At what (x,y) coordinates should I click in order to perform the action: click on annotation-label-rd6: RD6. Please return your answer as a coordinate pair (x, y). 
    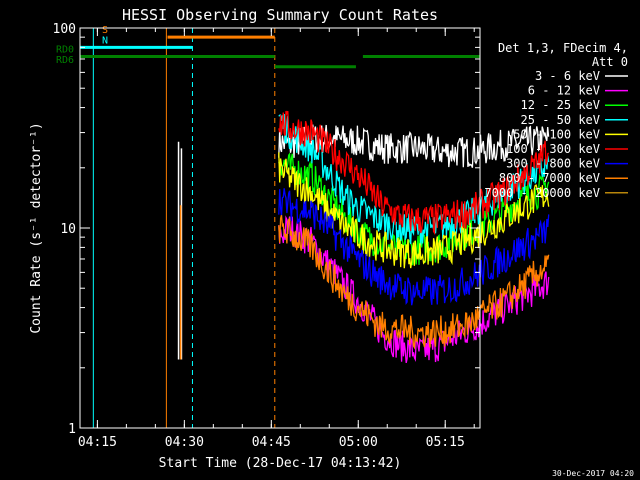
    Looking at the image, I should click on (65, 60).